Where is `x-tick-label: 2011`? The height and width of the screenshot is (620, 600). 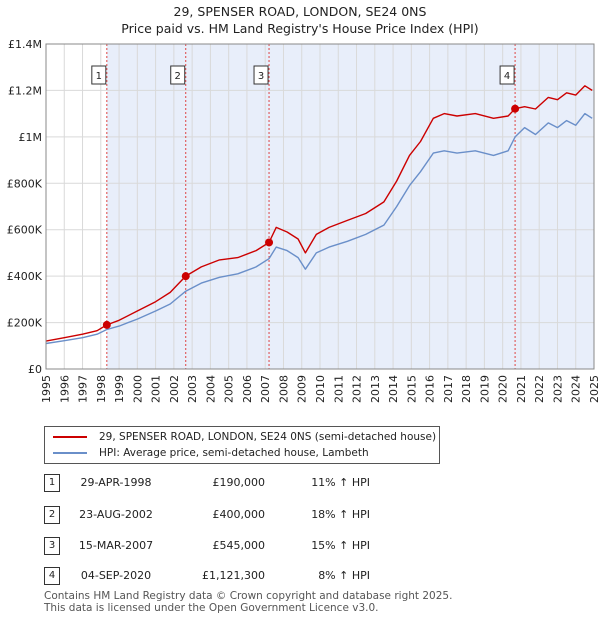 x-tick-label: 2011 is located at coordinates (338, 389).